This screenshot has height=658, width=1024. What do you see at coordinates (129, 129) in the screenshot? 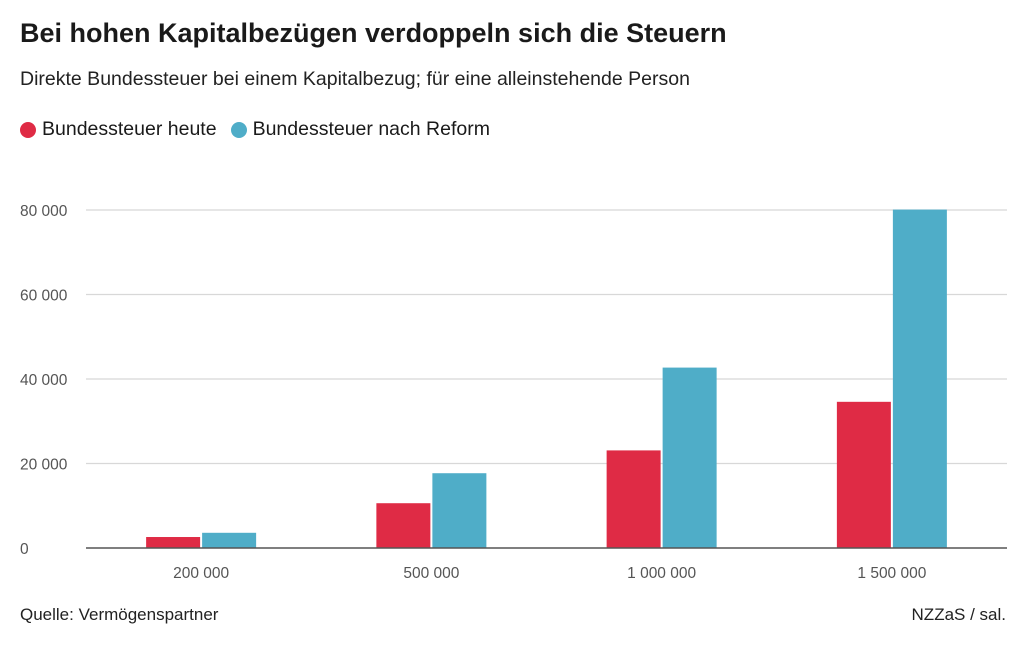
I see `legend-label-heute: Bundessteuer heute` at bounding box center [129, 129].